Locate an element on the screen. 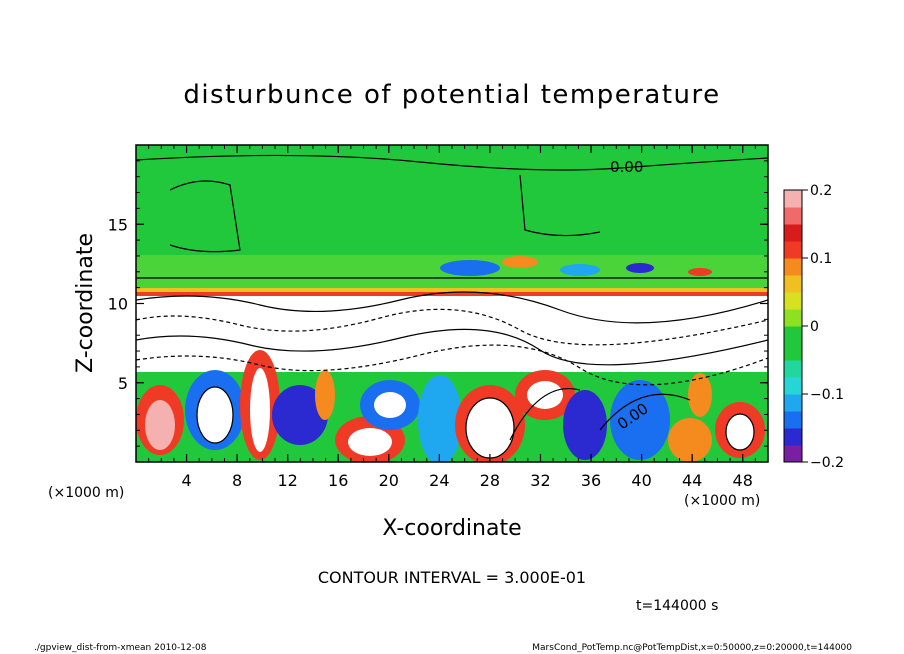 This screenshot has height=654, width=904. chart-title: disturbunce of potential temperature is located at coordinates (451, 95).